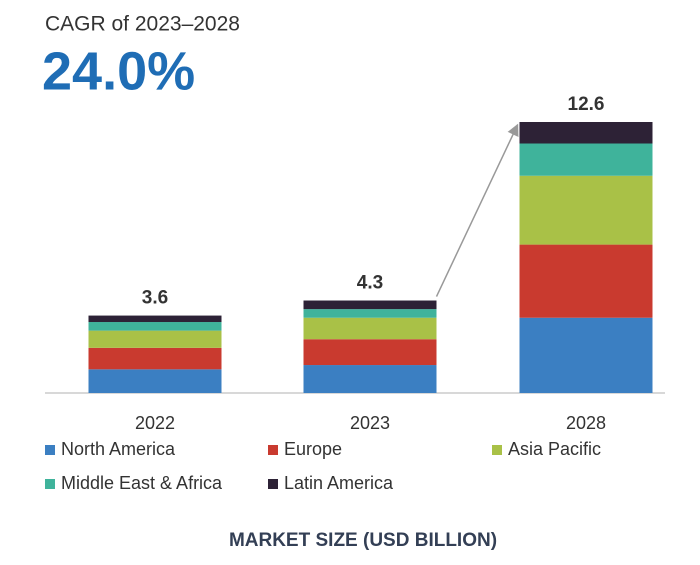 Image resolution: width=700 pixels, height=565 pixels. What do you see at coordinates (370, 423) in the screenshot?
I see `x-tick-label: 2023` at bounding box center [370, 423].